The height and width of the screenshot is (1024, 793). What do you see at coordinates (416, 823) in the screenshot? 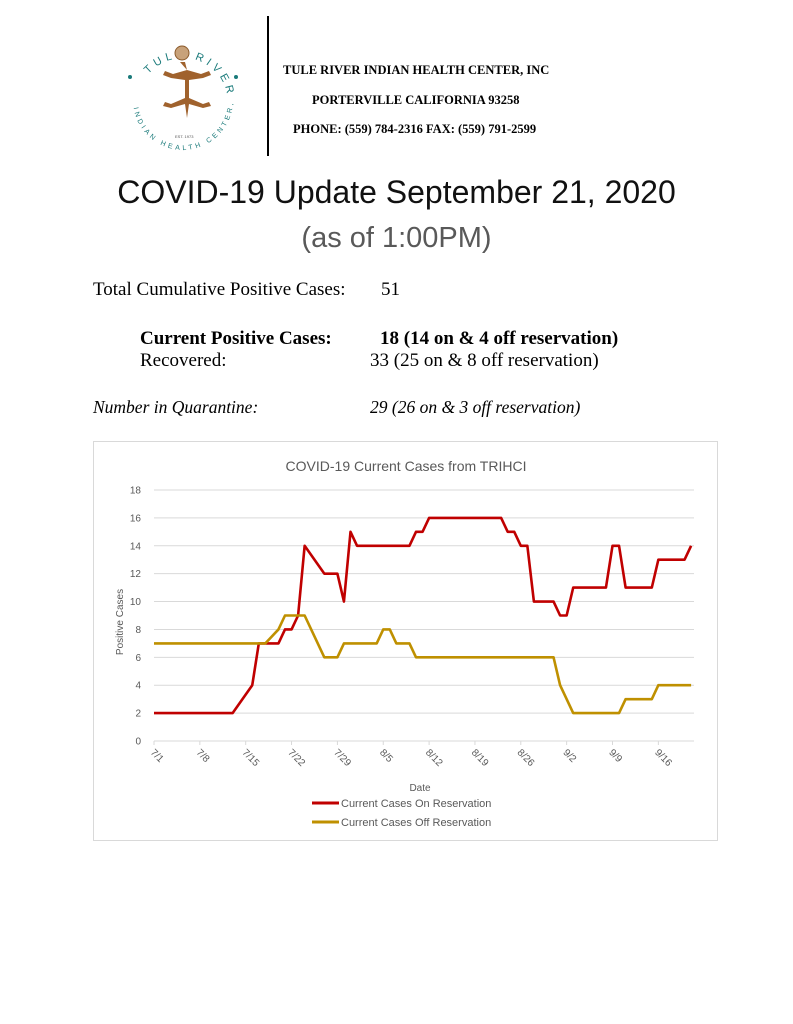
I see `legend-off: Current Cases Off Reservation` at bounding box center [416, 823].